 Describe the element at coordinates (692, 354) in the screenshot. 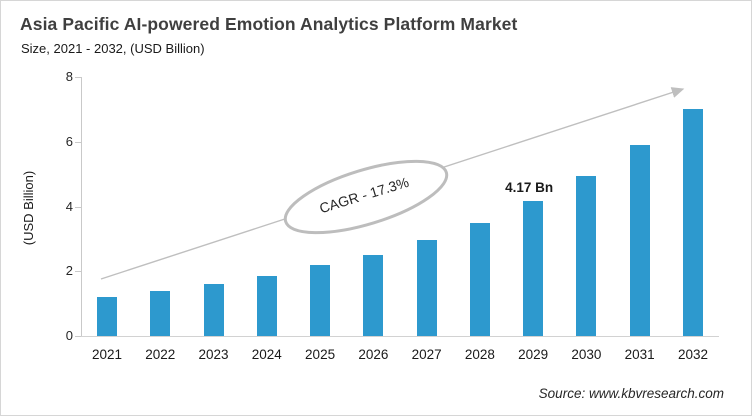

I see `x-label-2032: 2032` at that location.